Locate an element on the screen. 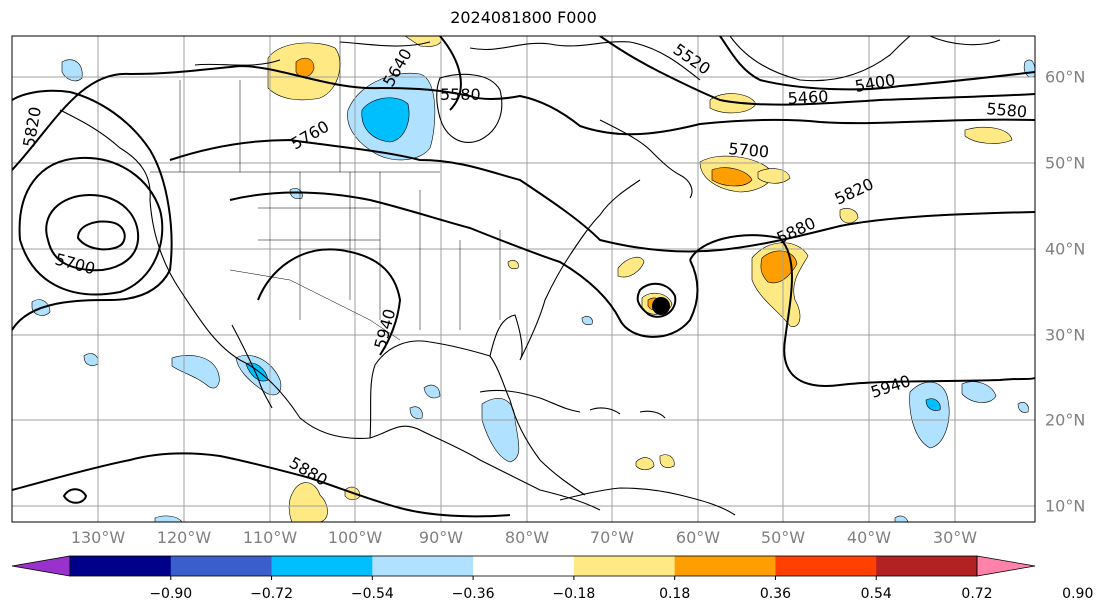  lon-label: 130°W is located at coordinates (98, 537).